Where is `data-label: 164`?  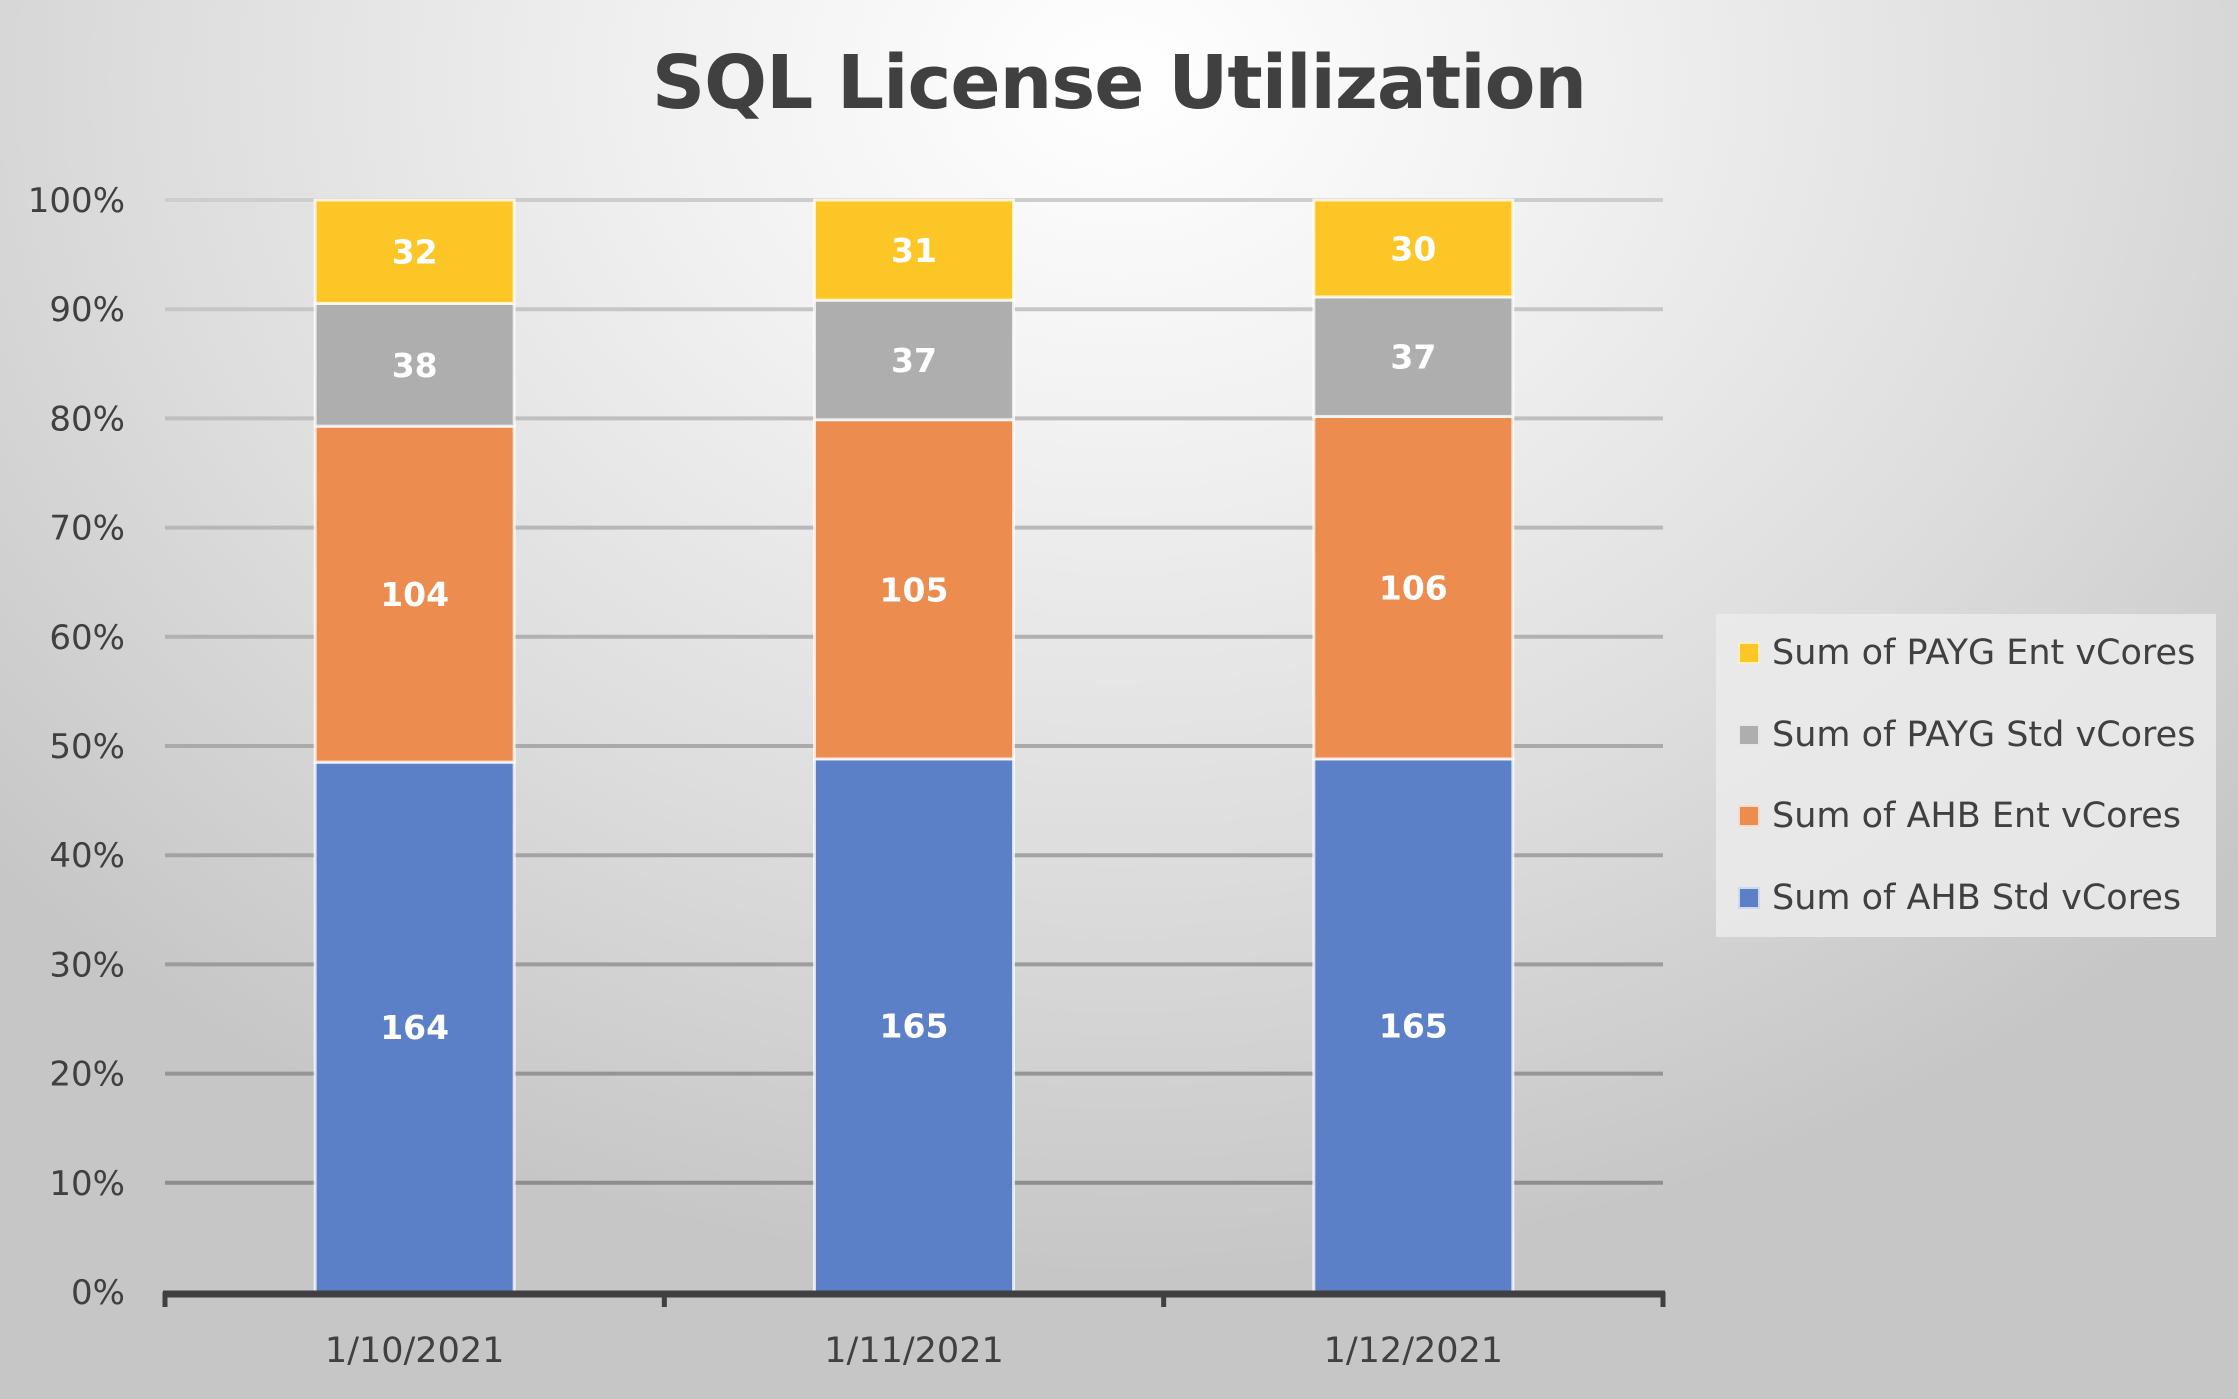 data-label: 164 is located at coordinates (414, 1027).